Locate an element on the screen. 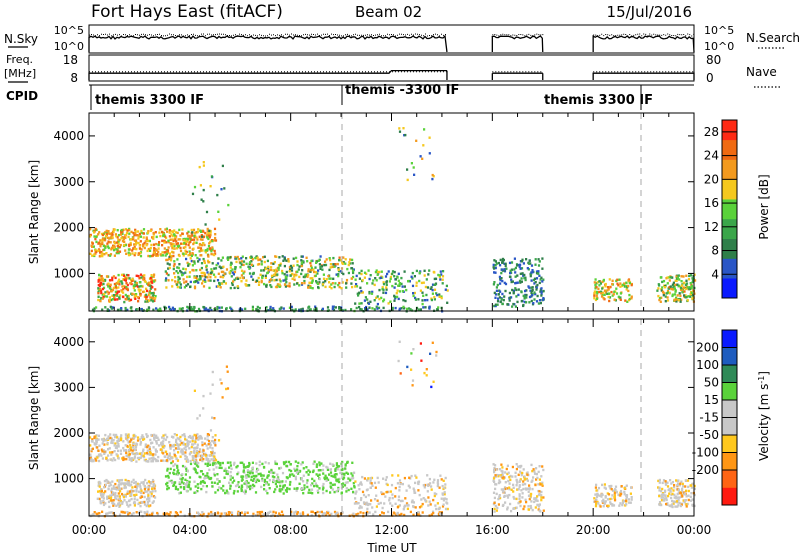 This screenshot has height=554, width=800. data-cell-1971 is located at coordinates (536, 289).